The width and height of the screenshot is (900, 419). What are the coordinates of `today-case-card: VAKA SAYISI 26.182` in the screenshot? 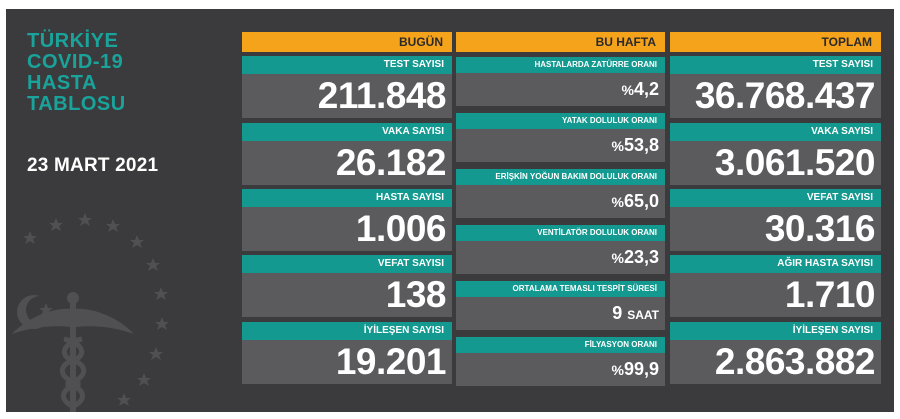 It's located at (347, 154).